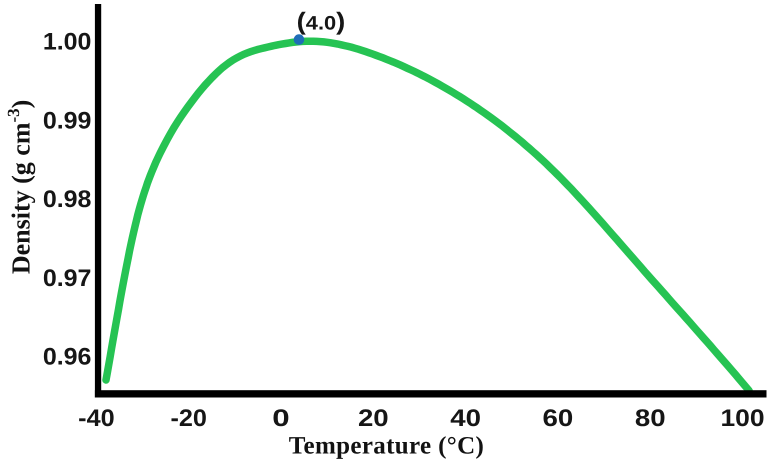 This screenshot has height=460, width=768. I want to click on svg-text: Density (g cm-3), so click(20, 187).